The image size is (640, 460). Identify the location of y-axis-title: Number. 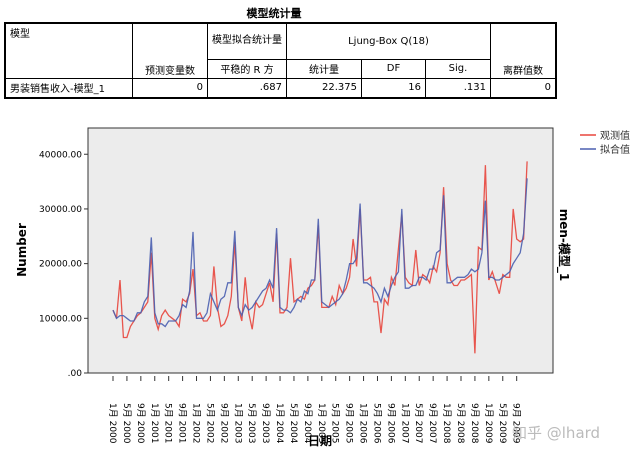
(22, 250).